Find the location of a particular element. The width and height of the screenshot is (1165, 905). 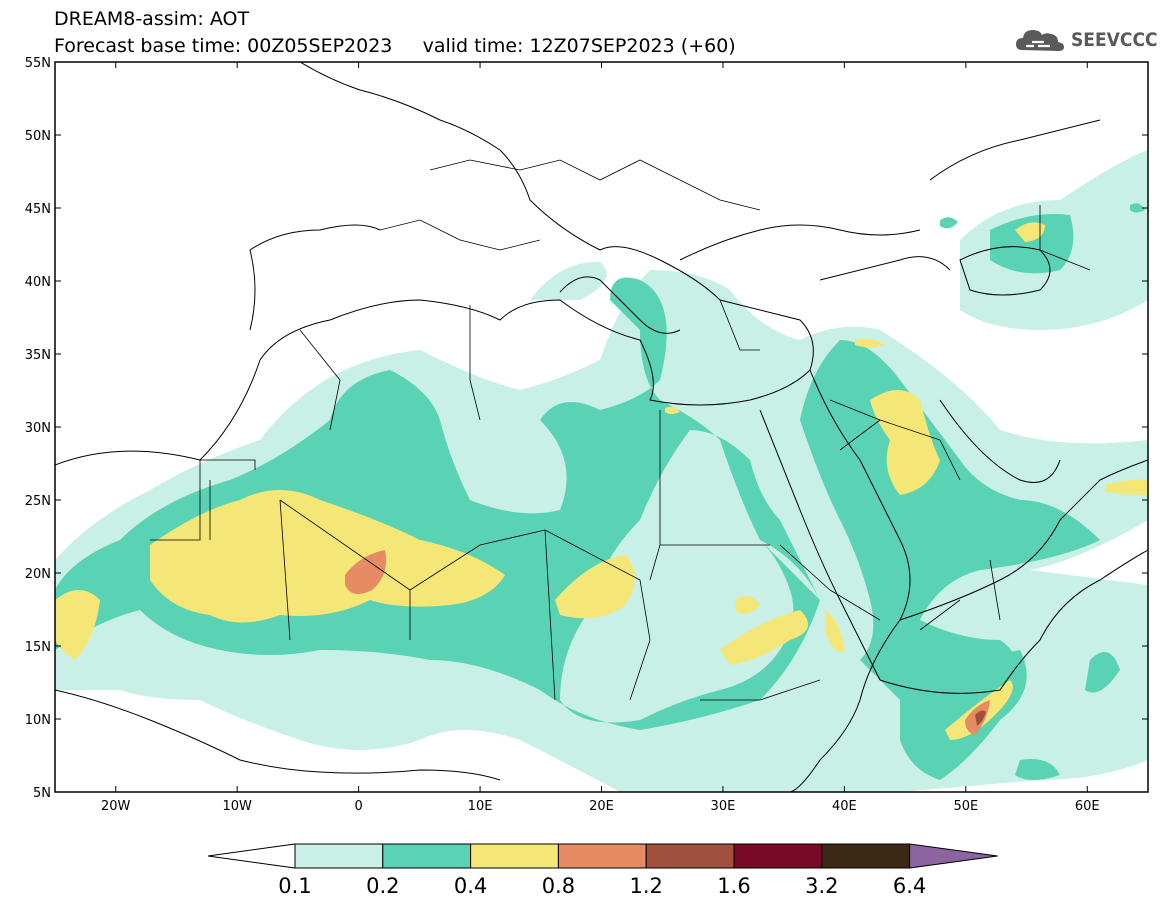

colorbar-over-triangle is located at coordinates (953, 856).